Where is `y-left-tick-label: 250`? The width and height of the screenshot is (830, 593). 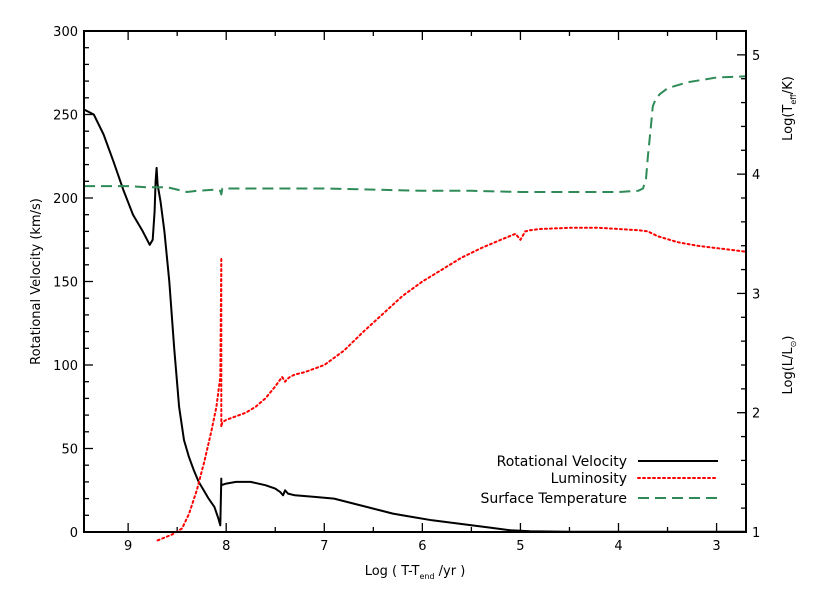 y-left-tick-label: 250 is located at coordinates (65, 116).